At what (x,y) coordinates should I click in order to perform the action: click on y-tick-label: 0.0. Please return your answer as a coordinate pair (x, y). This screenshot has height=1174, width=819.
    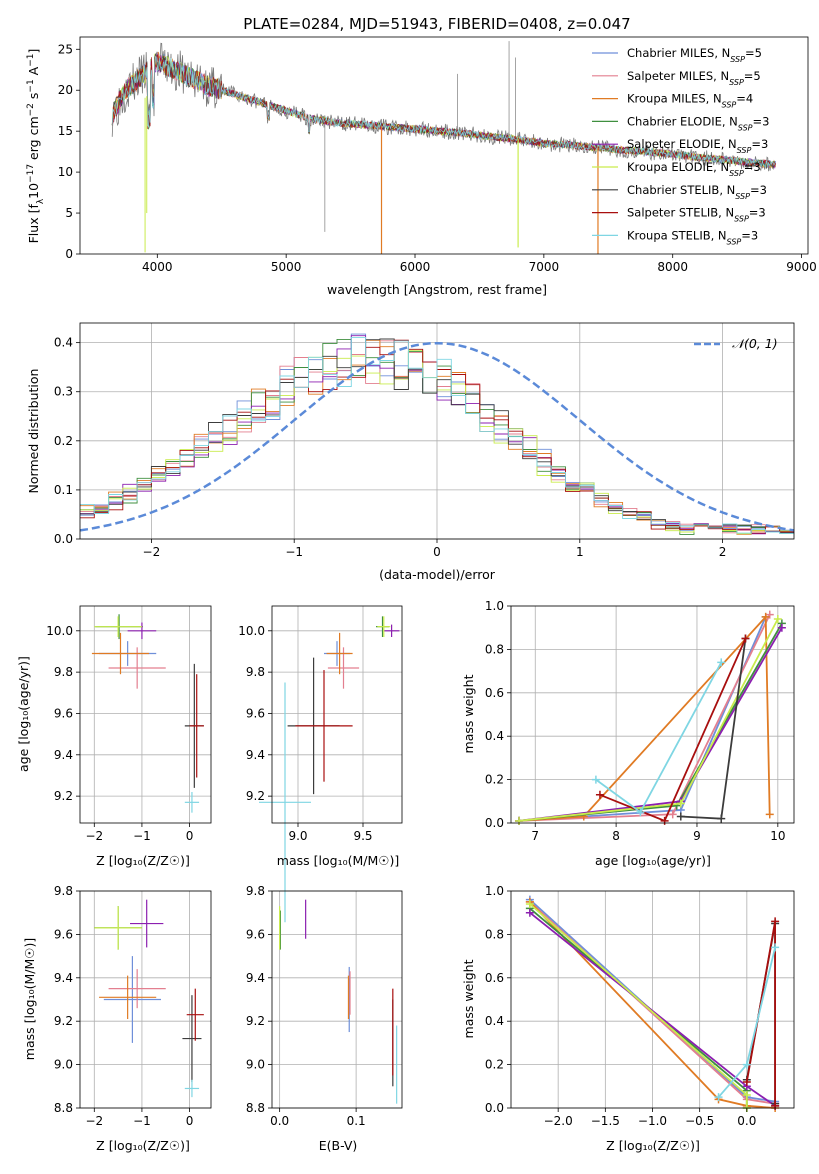
    Looking at the image, I should click on (494, 1108).